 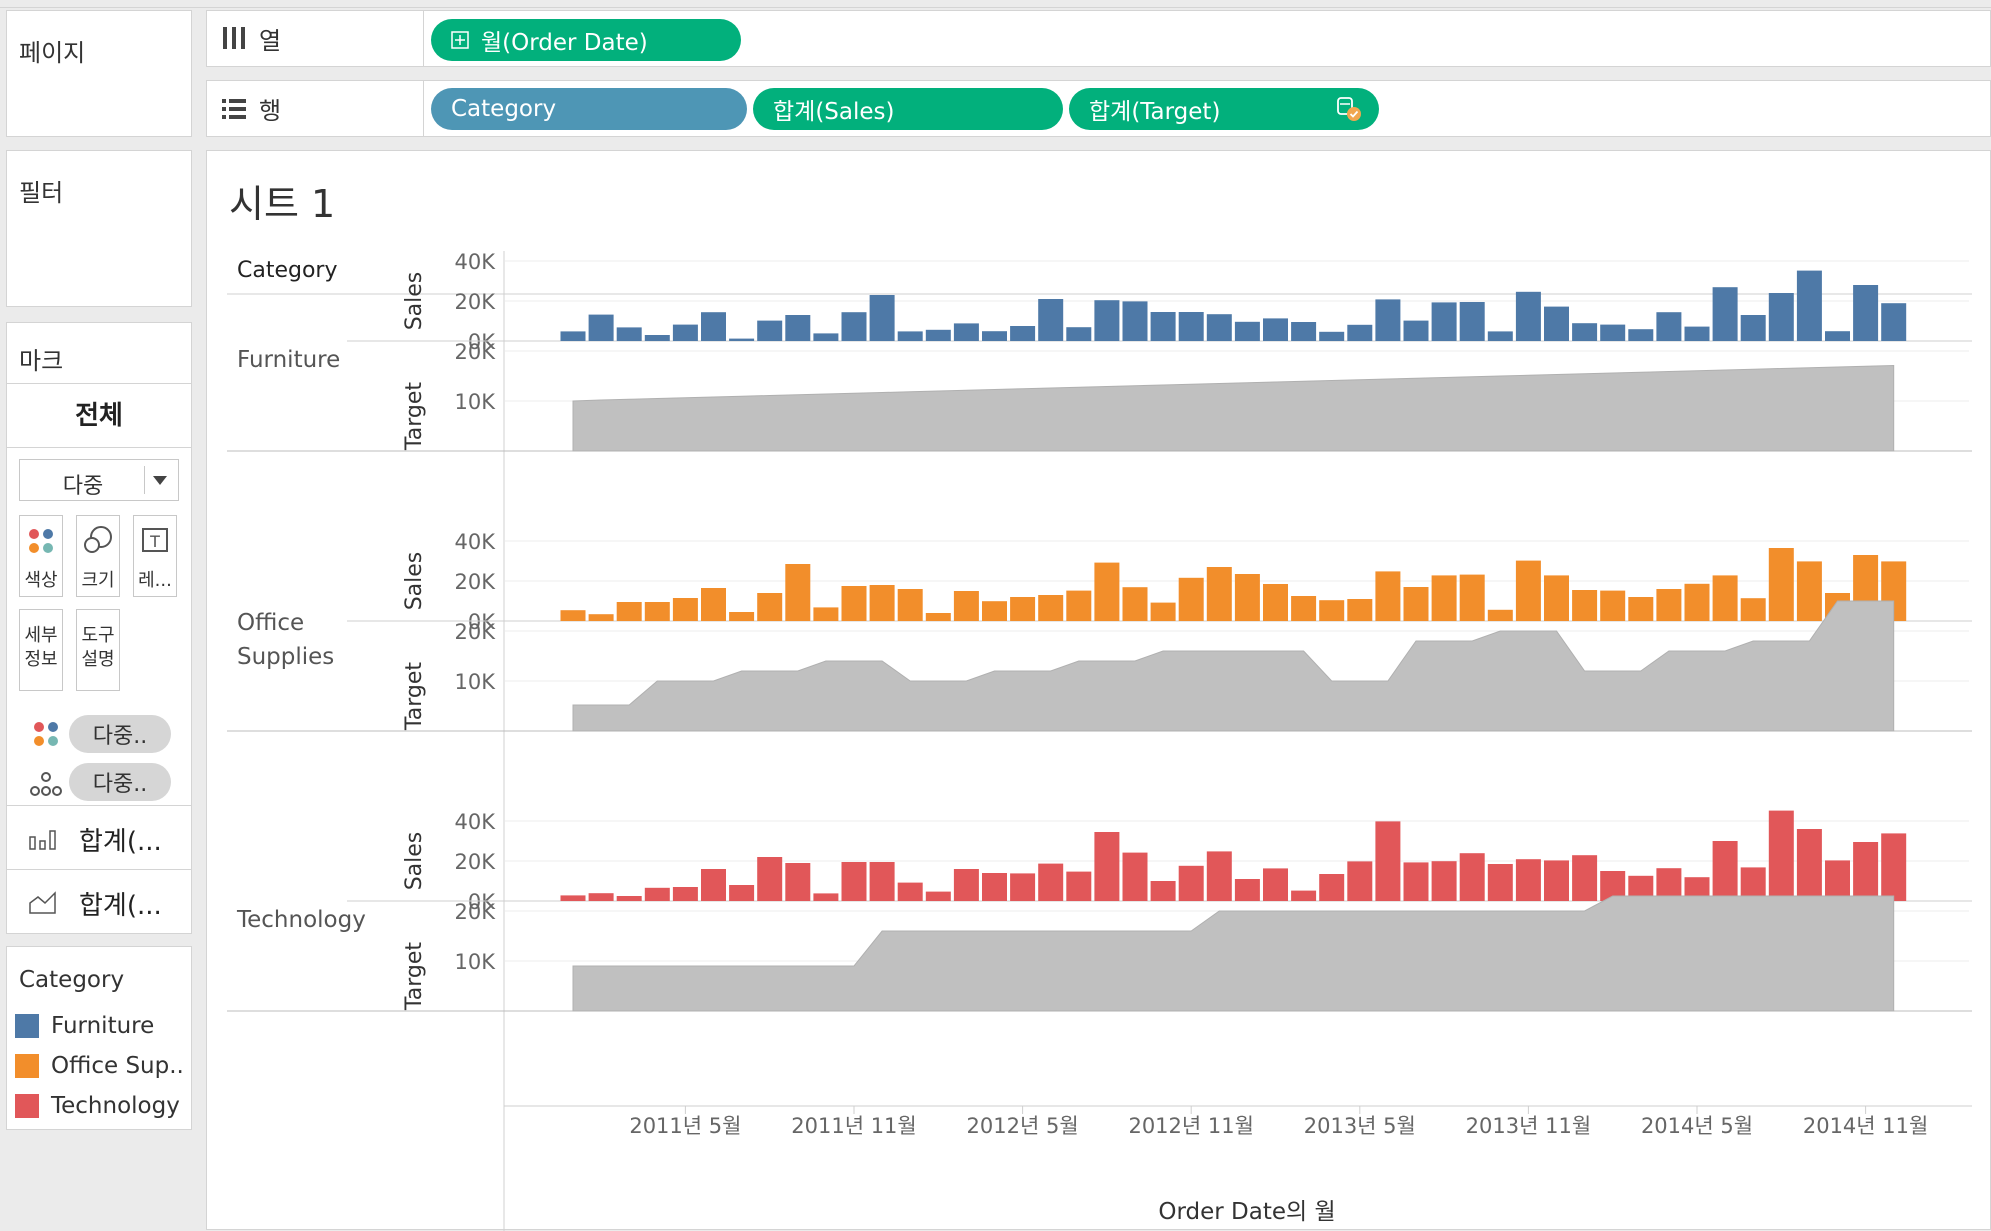 What do you see at coordinates (99, 228) in the screenshot?
I see `filters-shelf: 필터` at bounding box center [99, 228].